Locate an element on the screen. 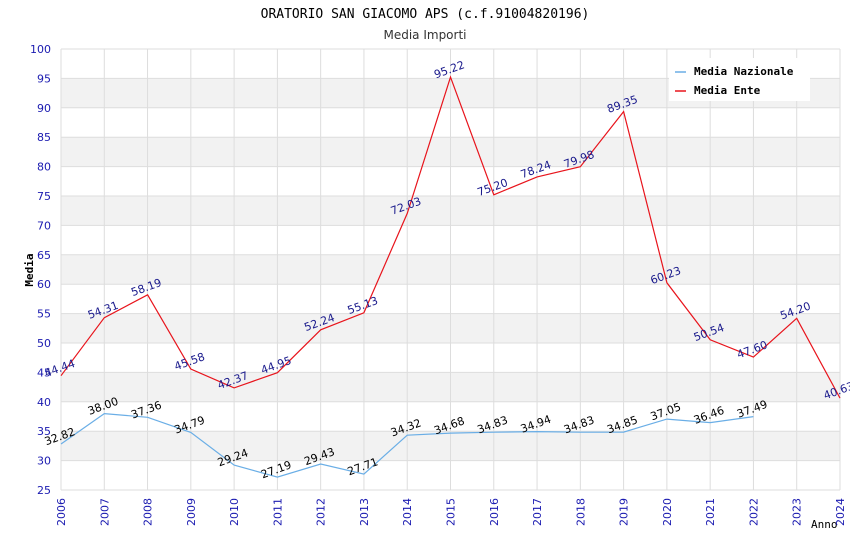 Image resolution: width=850 pixels, height=550 pixels. y-tick-label: 25 is located at coordinates (44, 490).